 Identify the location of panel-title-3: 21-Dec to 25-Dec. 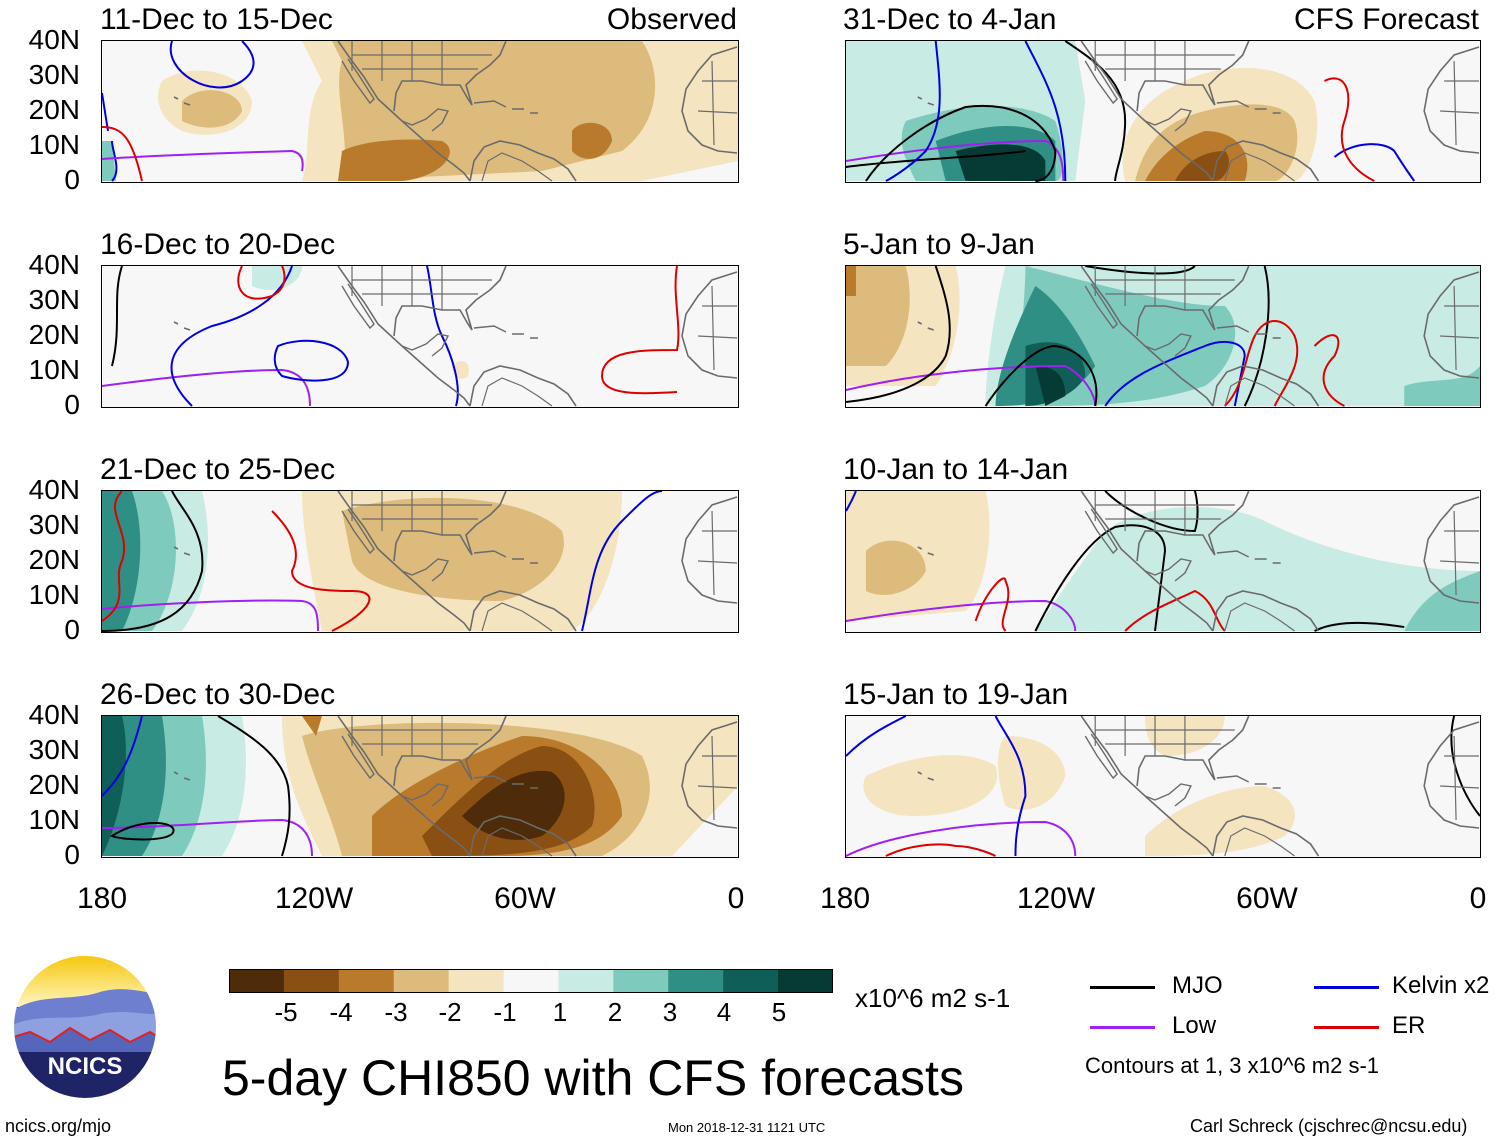
(218, 469).